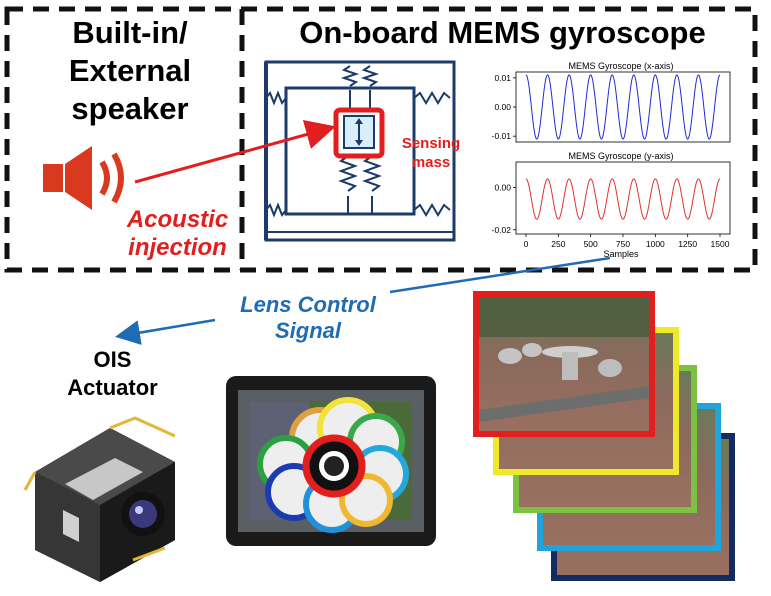 The height and width of the screenshot is (596, 771). Describe the element at coordinates (621, 254) in the screenshot. I see `chart-xlabel: Samples` at that location.